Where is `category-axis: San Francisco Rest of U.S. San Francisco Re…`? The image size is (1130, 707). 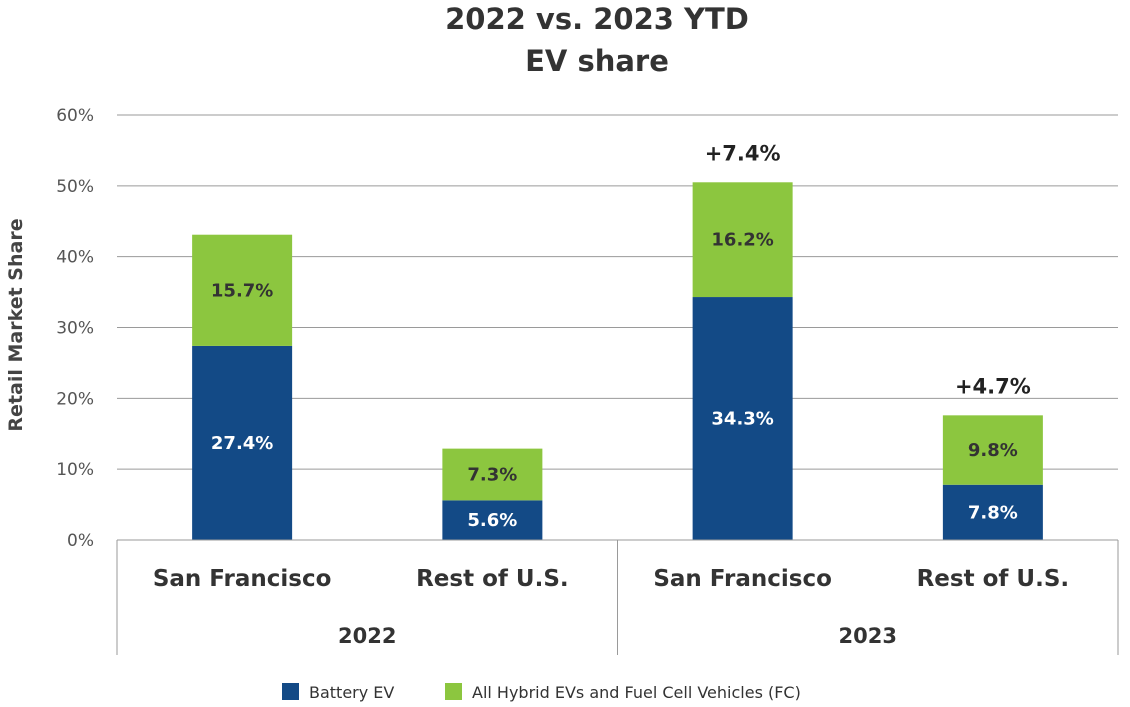 category-axis: San Francisco Rest of U.S. San Francisco Re… is located at coordinates (617, 597).